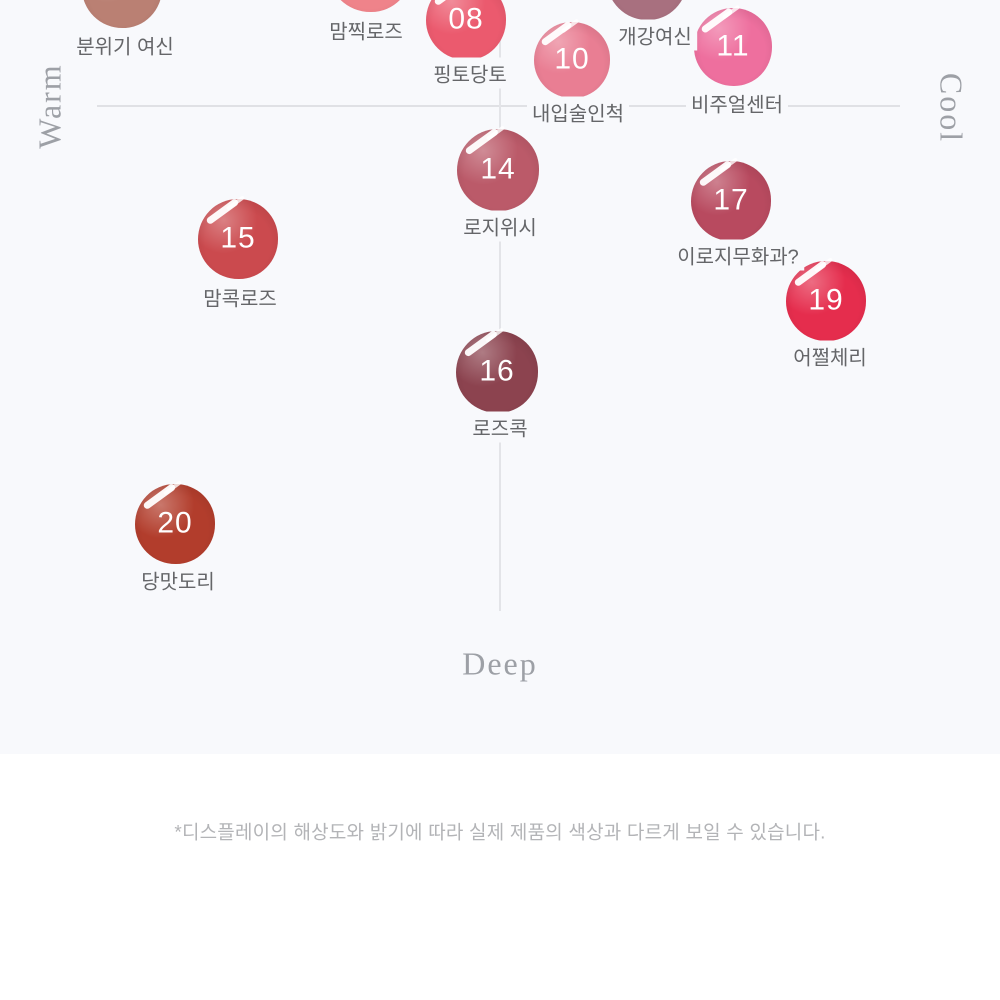  I want to click on shade-number: 08, so click(466, 19).